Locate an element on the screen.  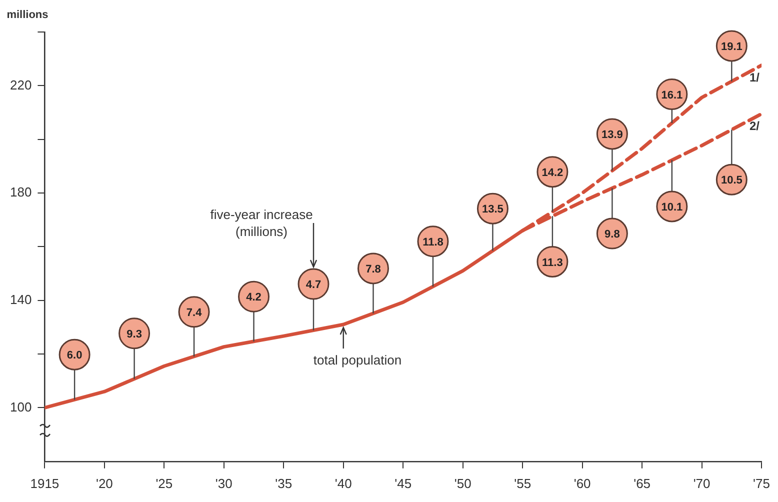
annotation: 16.1 is located at coordinates (672, 95).